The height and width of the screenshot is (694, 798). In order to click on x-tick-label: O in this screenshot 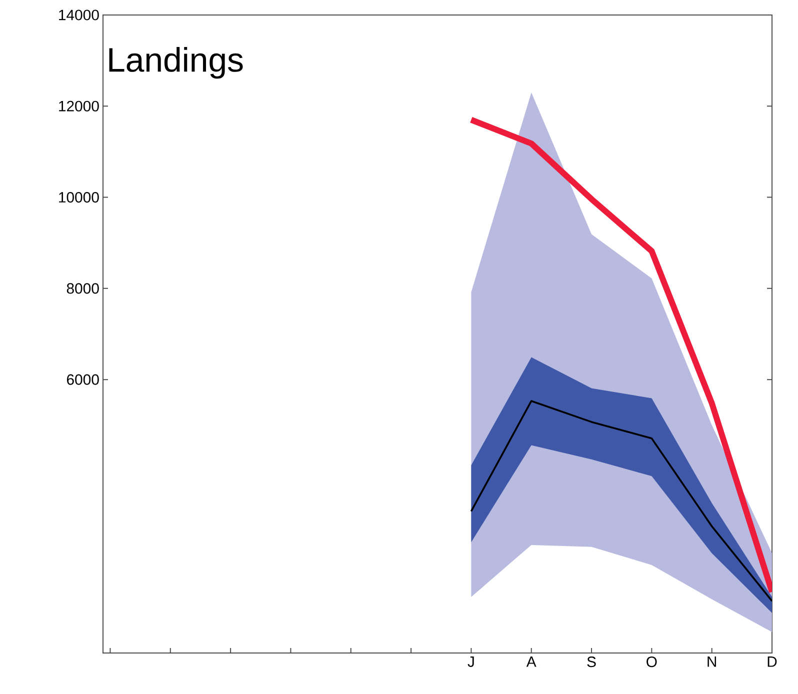, I will do `click(651, 662)`.